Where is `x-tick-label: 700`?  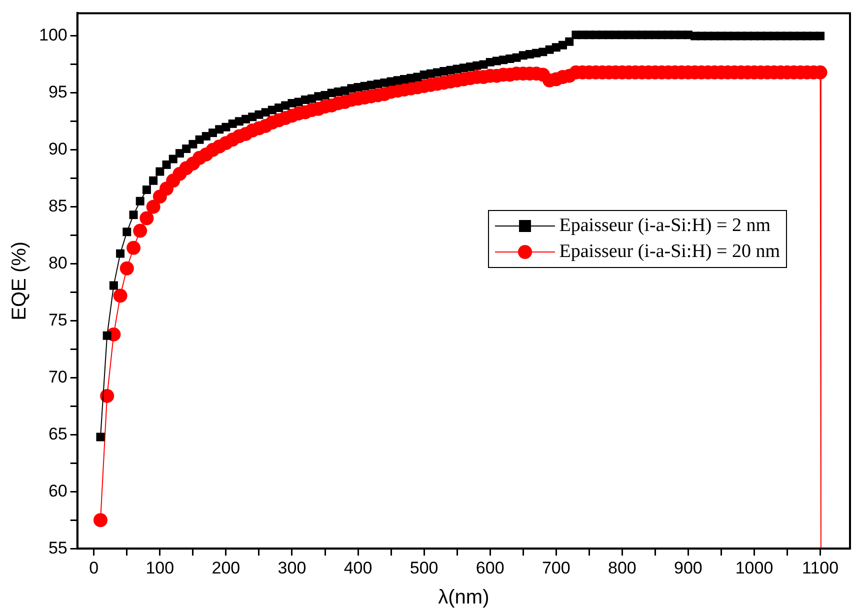
x-tick-label: 700 is located at coordinates (556, 568).